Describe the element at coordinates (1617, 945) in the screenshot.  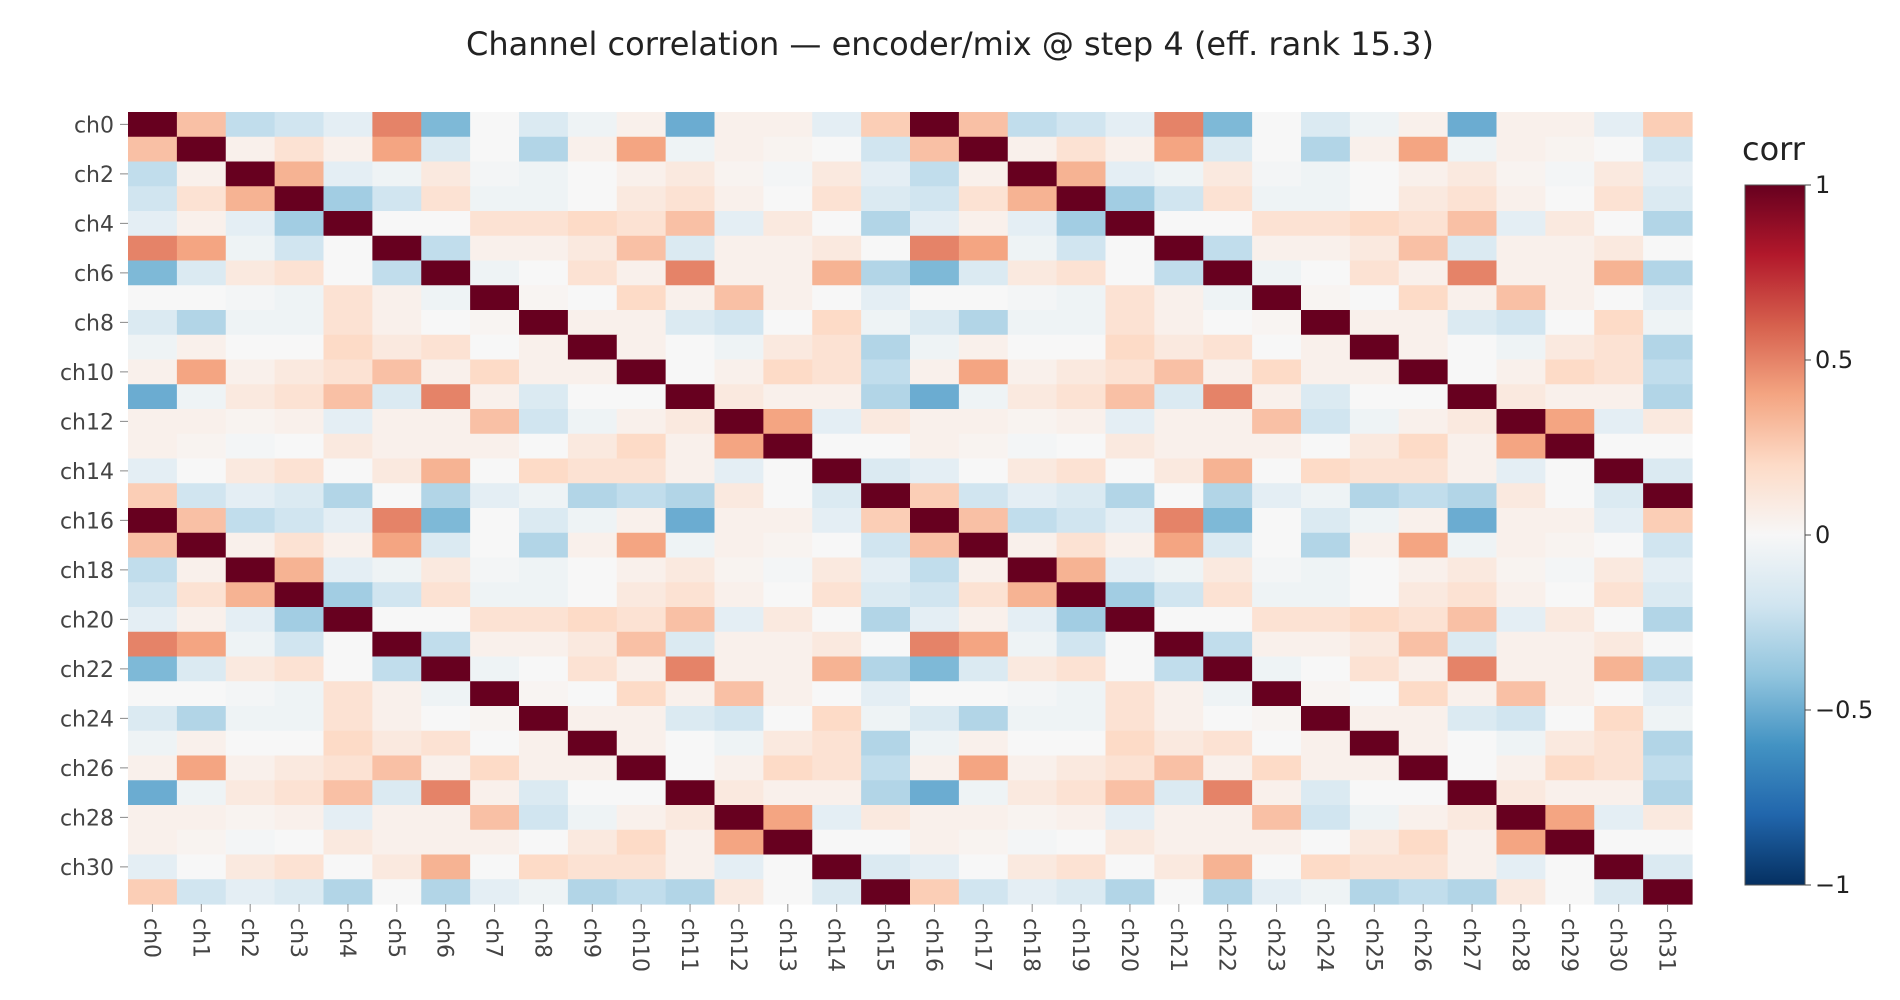
I see `x-tick-label: ch30` at that location.